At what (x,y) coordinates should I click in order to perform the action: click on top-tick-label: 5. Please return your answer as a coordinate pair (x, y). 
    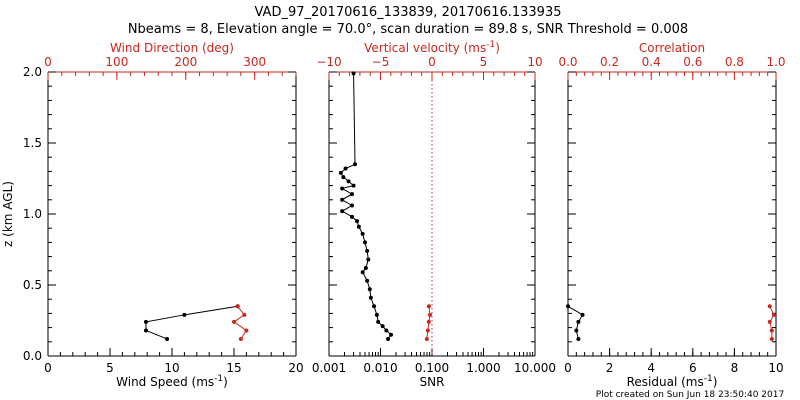
    Looking at the image, I should click on (484, 62).